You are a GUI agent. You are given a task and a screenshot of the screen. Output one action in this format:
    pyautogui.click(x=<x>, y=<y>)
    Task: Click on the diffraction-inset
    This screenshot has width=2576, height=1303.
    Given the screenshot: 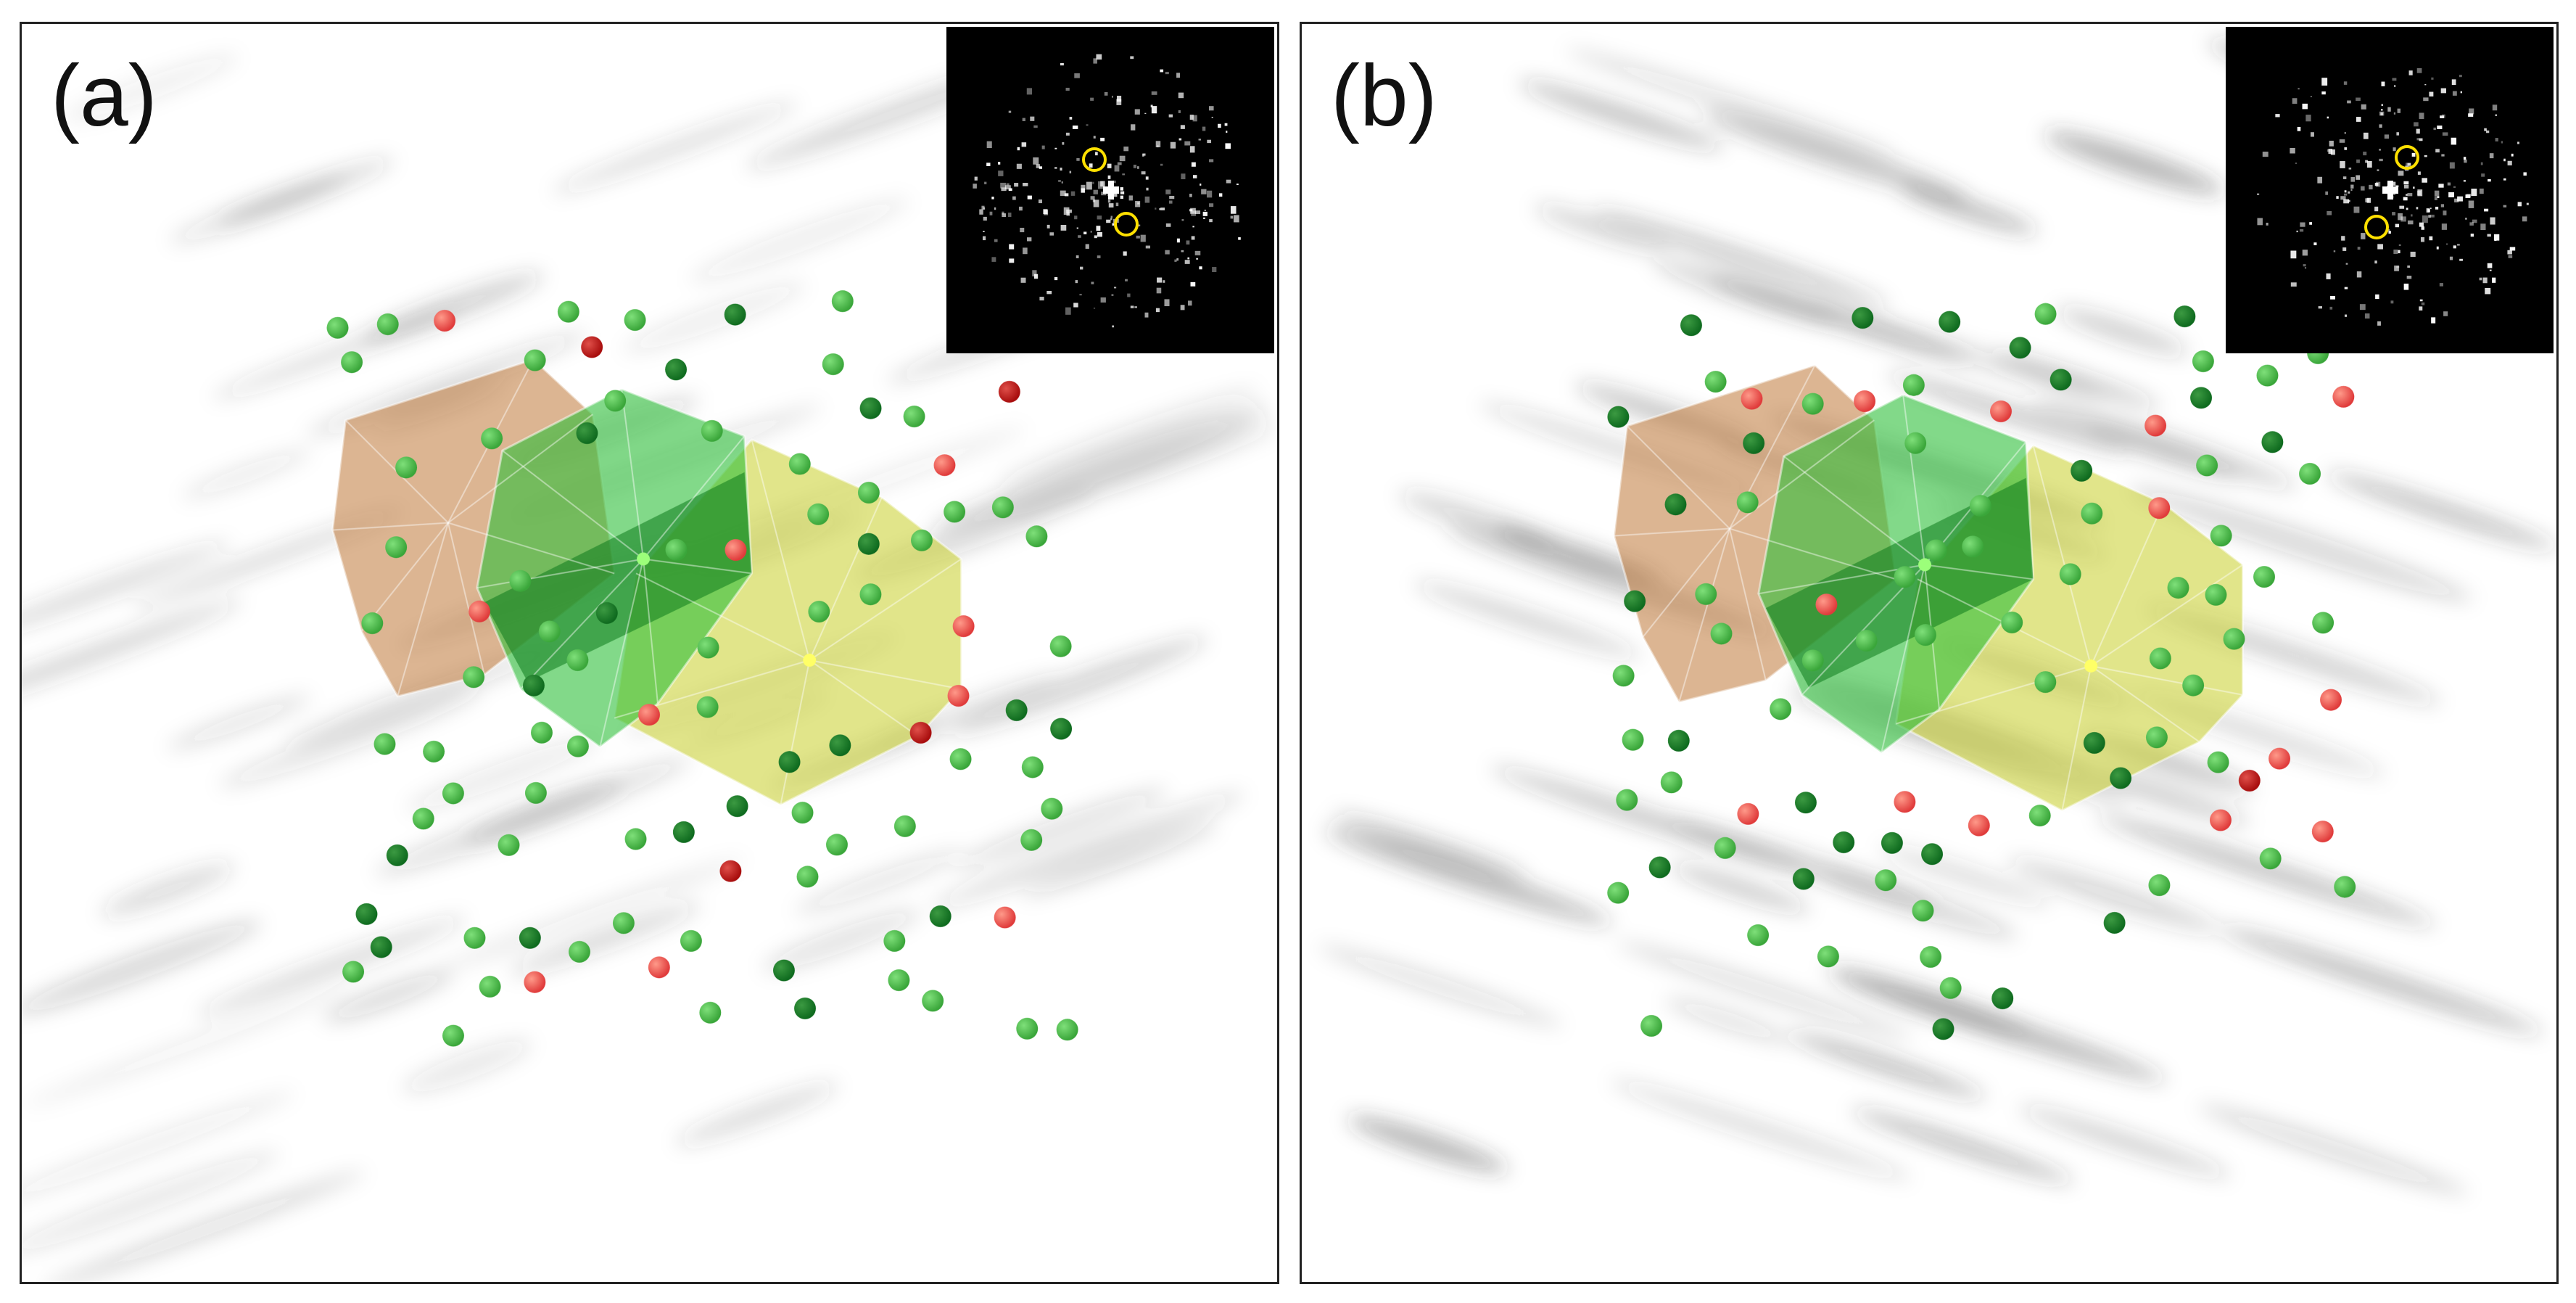 What is the action you would take?
    pyautogui.click(x=2390, y=190)
    